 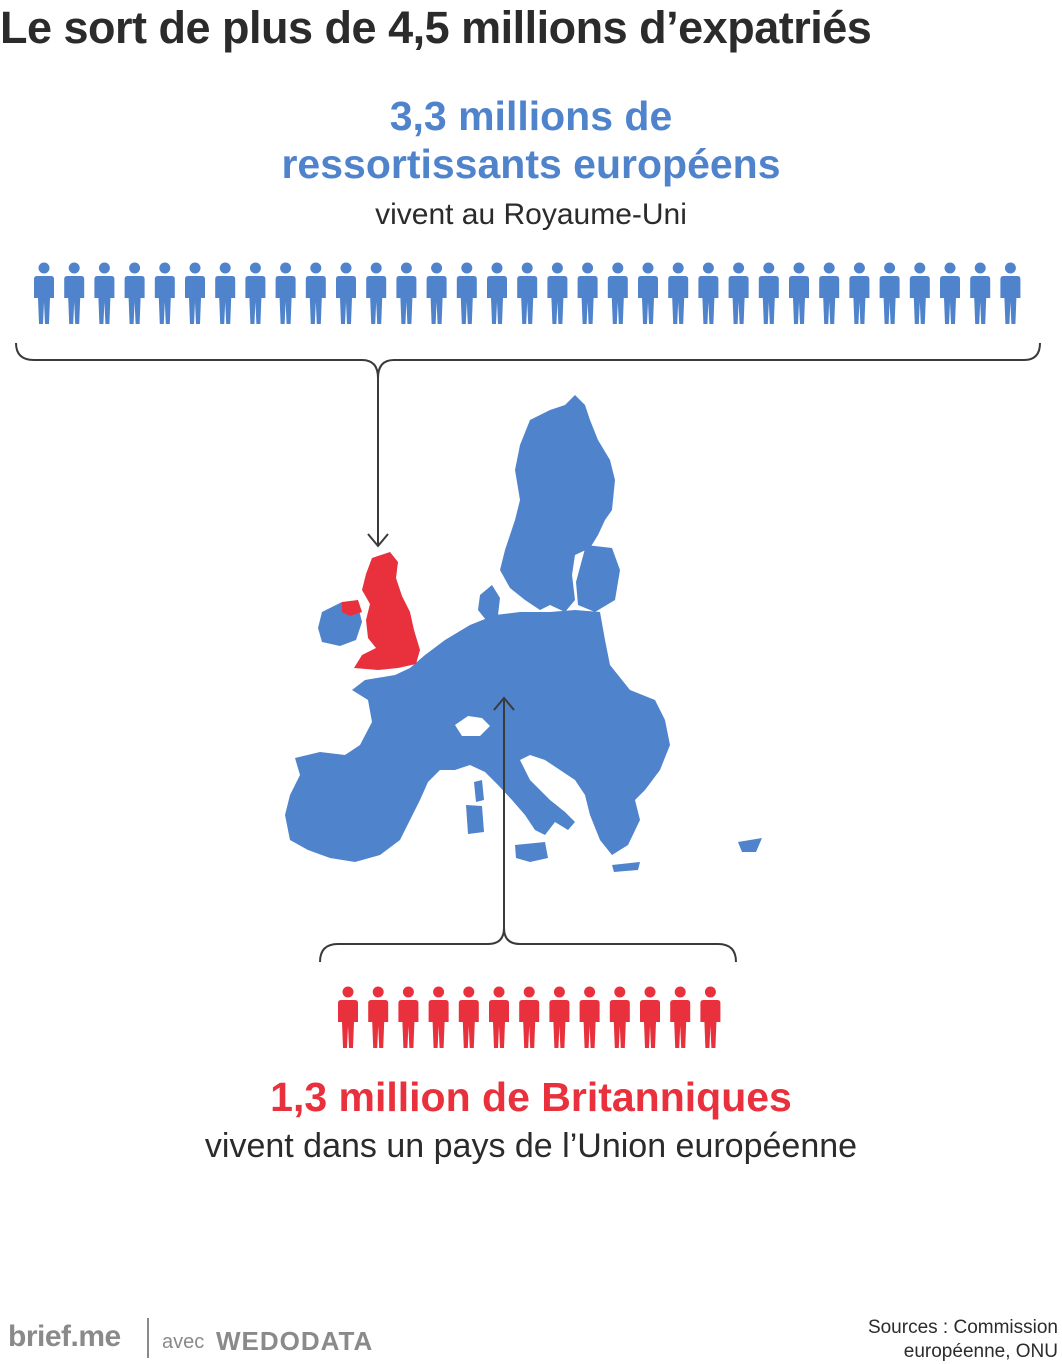 I want to click on sources-line1: Sources : Commission, so click(x=962, y=1327).